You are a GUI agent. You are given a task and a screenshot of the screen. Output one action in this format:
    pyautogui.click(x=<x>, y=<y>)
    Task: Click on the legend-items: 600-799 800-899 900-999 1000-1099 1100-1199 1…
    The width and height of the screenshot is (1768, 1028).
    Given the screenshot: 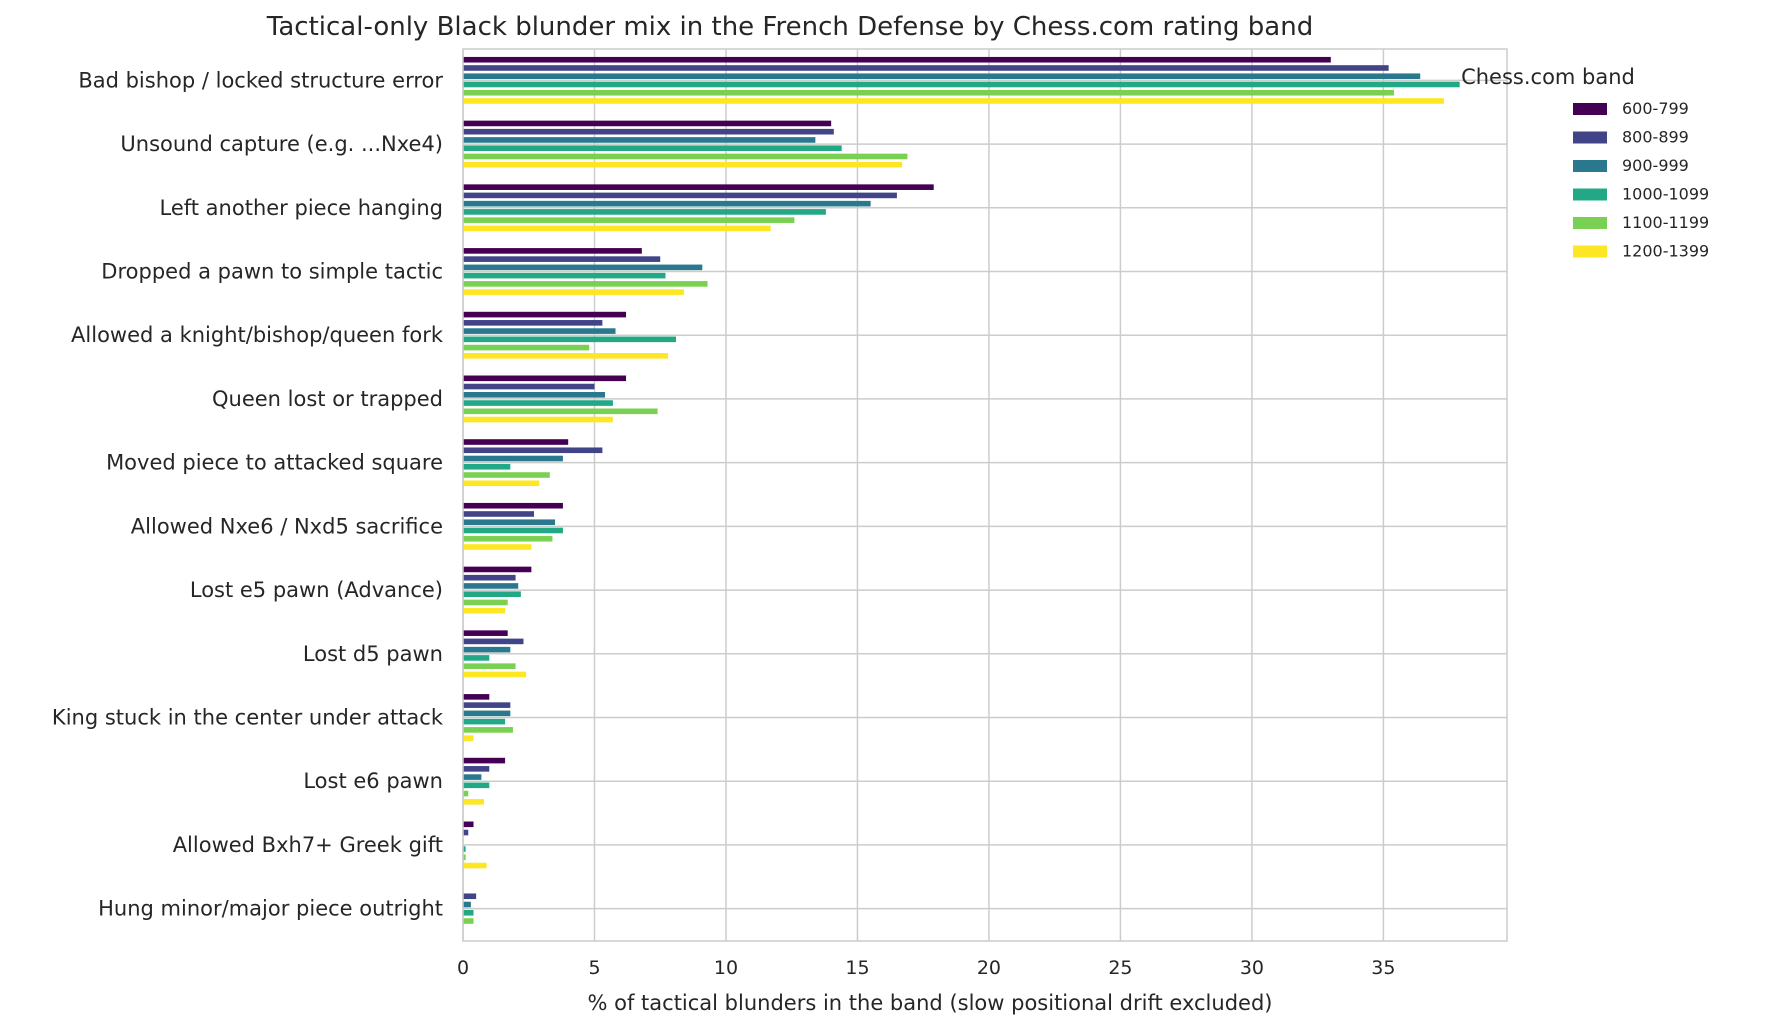 What is the action you would take?
    pyautogui.click(x=1641, y=180)
    